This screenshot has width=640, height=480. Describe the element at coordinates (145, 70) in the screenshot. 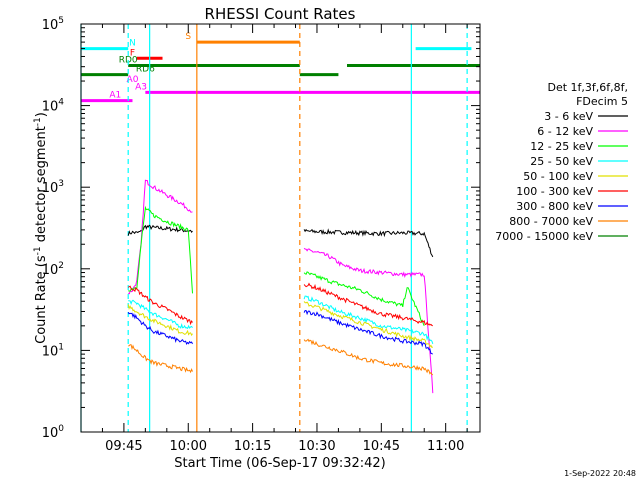

I see `flag-label: RD6` at that location.